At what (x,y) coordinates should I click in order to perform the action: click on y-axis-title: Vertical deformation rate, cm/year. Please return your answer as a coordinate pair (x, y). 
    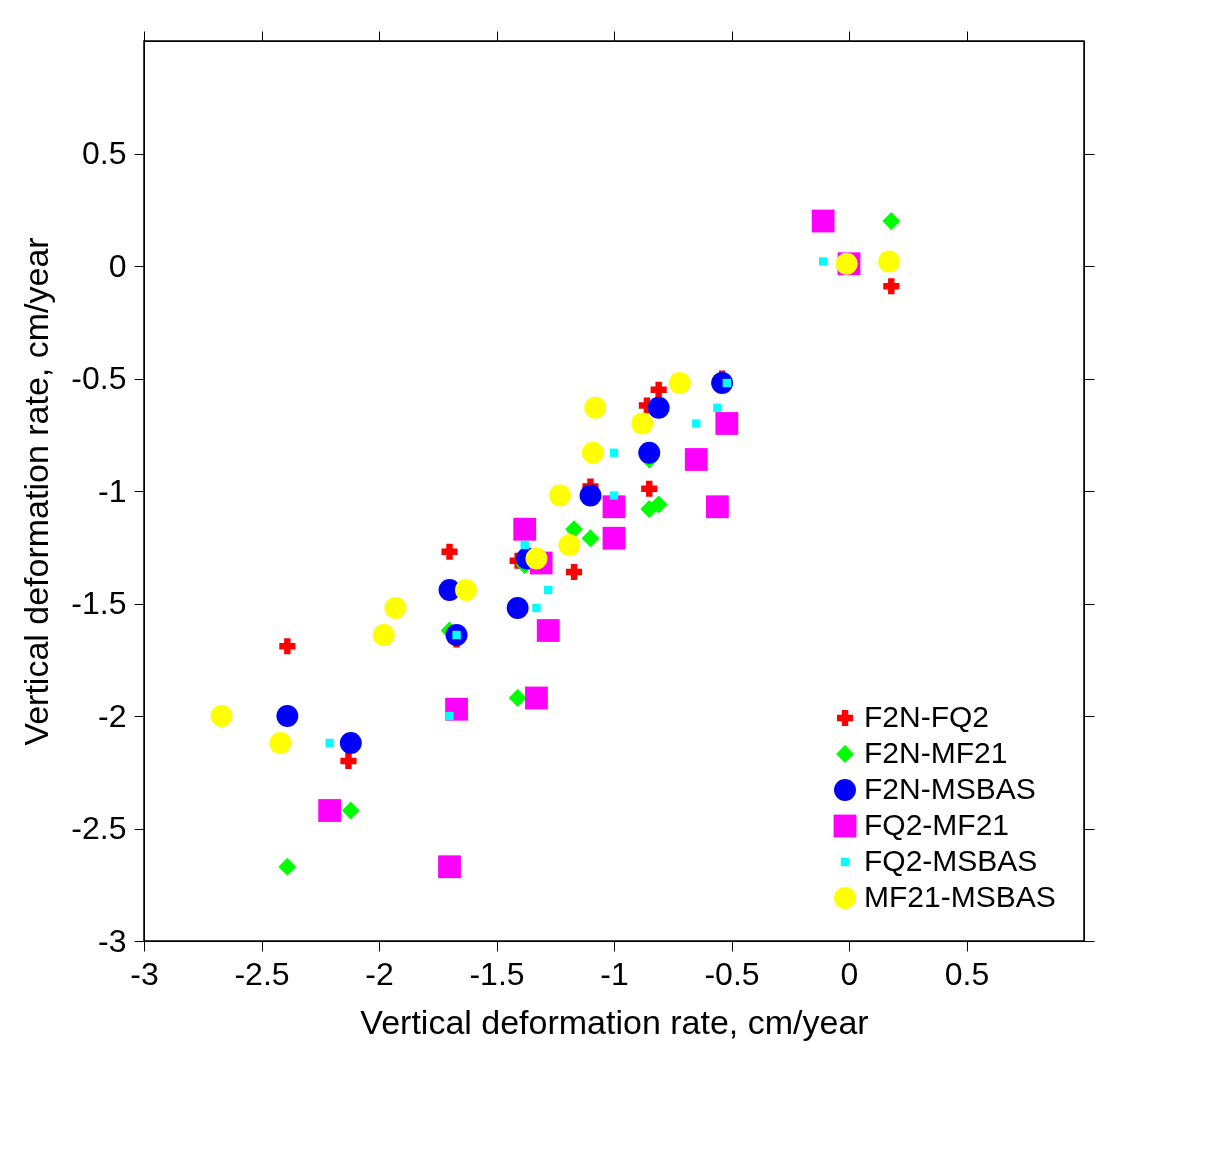
    Looking at the image, I should click on (36, 491).